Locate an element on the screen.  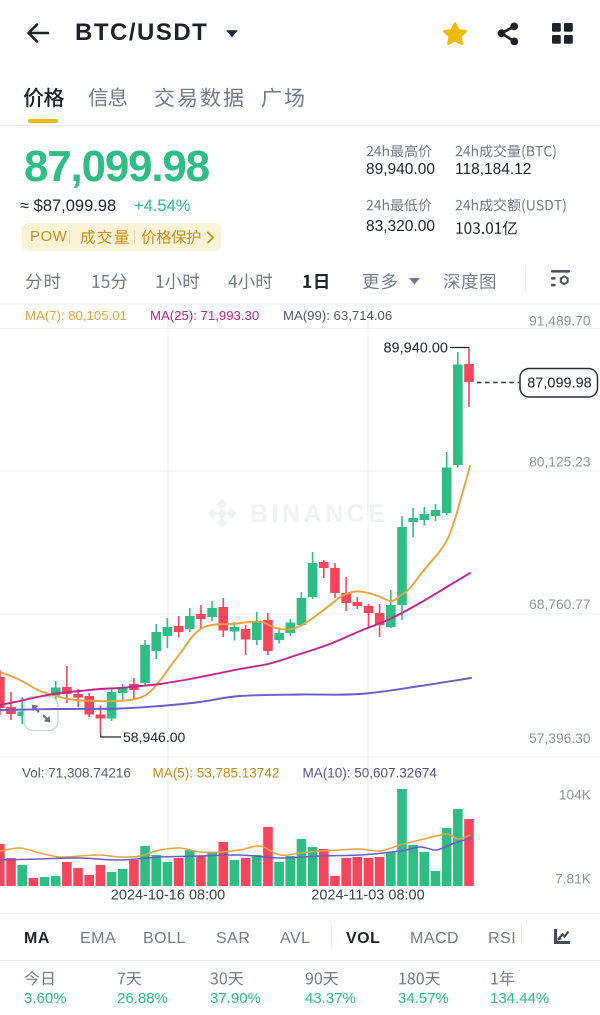
svg-text: MA(5): 53,785.13742 is located at coordinates (216, 773).